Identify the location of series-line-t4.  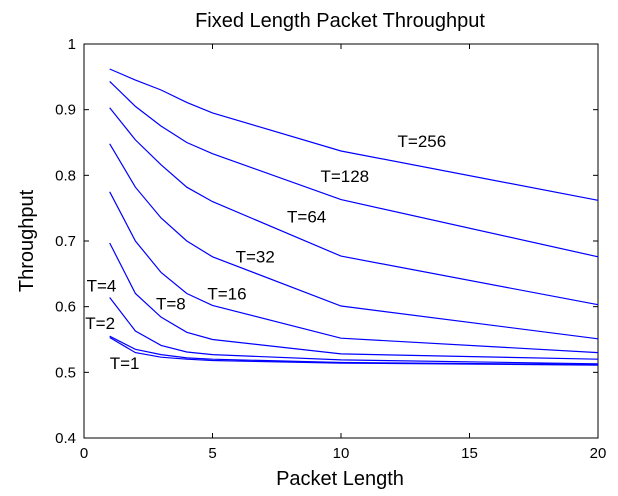
(354, 331).